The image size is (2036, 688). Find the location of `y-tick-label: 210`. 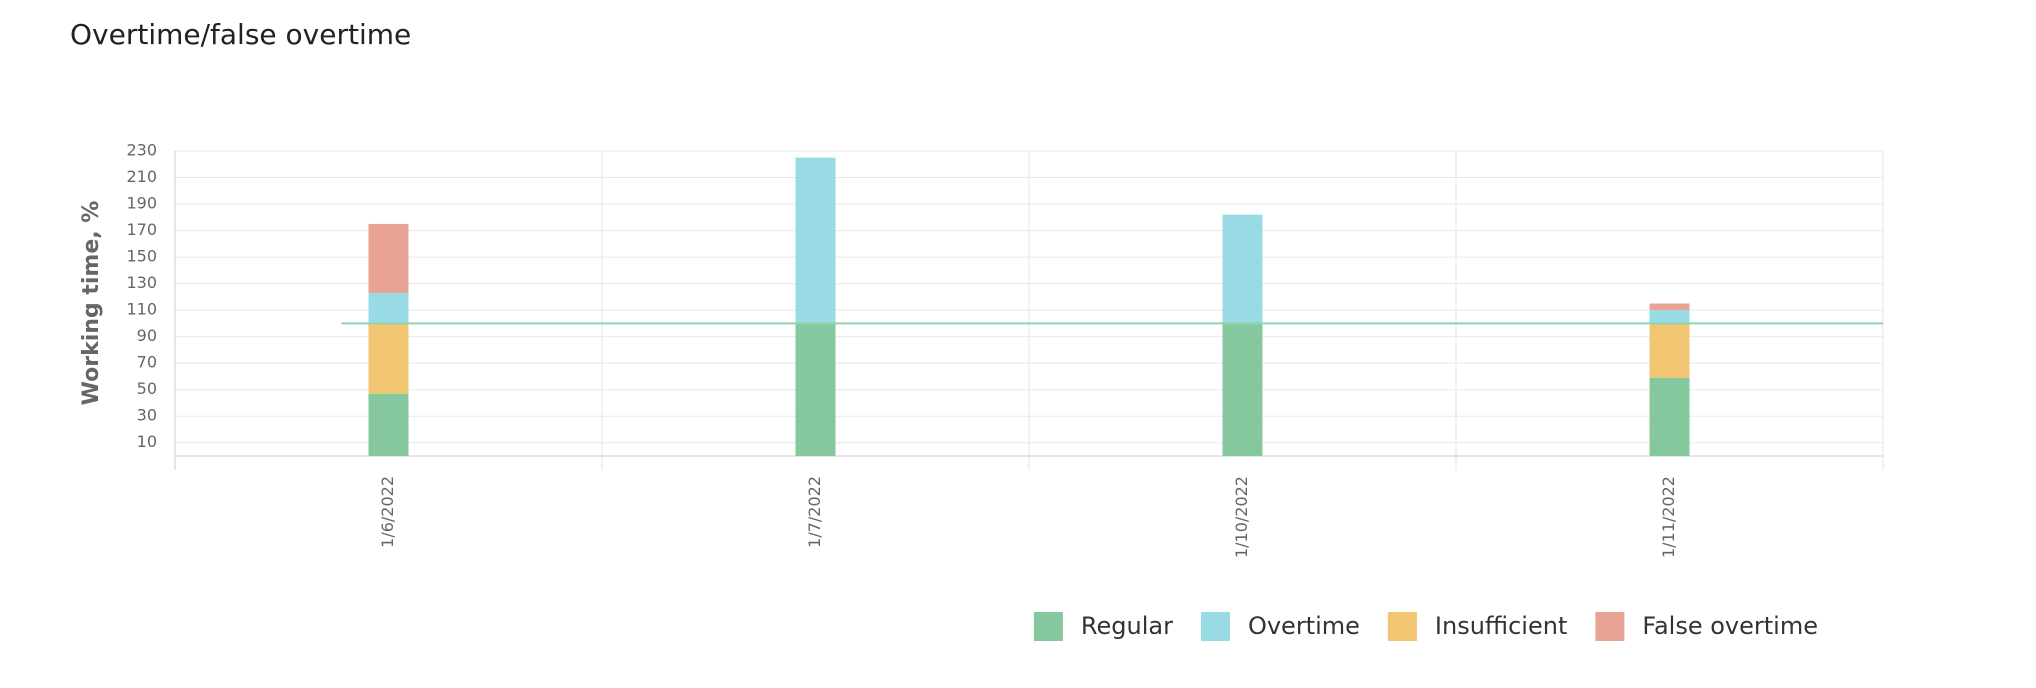

y-tick-label: 210 is located at coordinates (141, 176).